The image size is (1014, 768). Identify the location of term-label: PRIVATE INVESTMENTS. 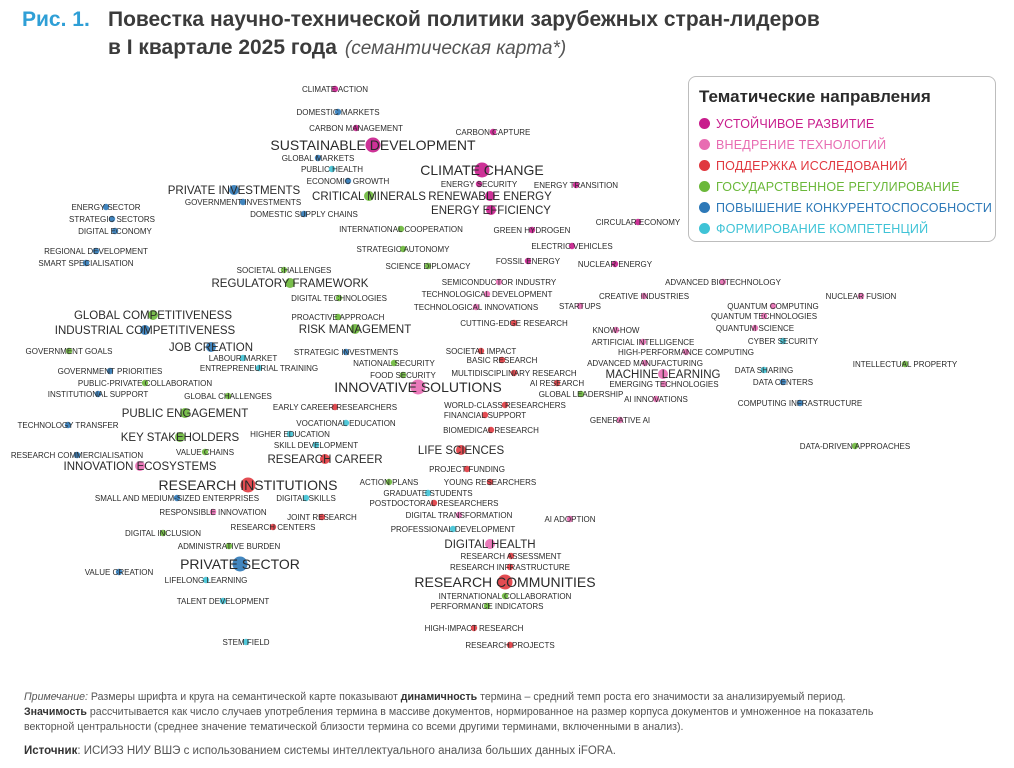
(234, 191).